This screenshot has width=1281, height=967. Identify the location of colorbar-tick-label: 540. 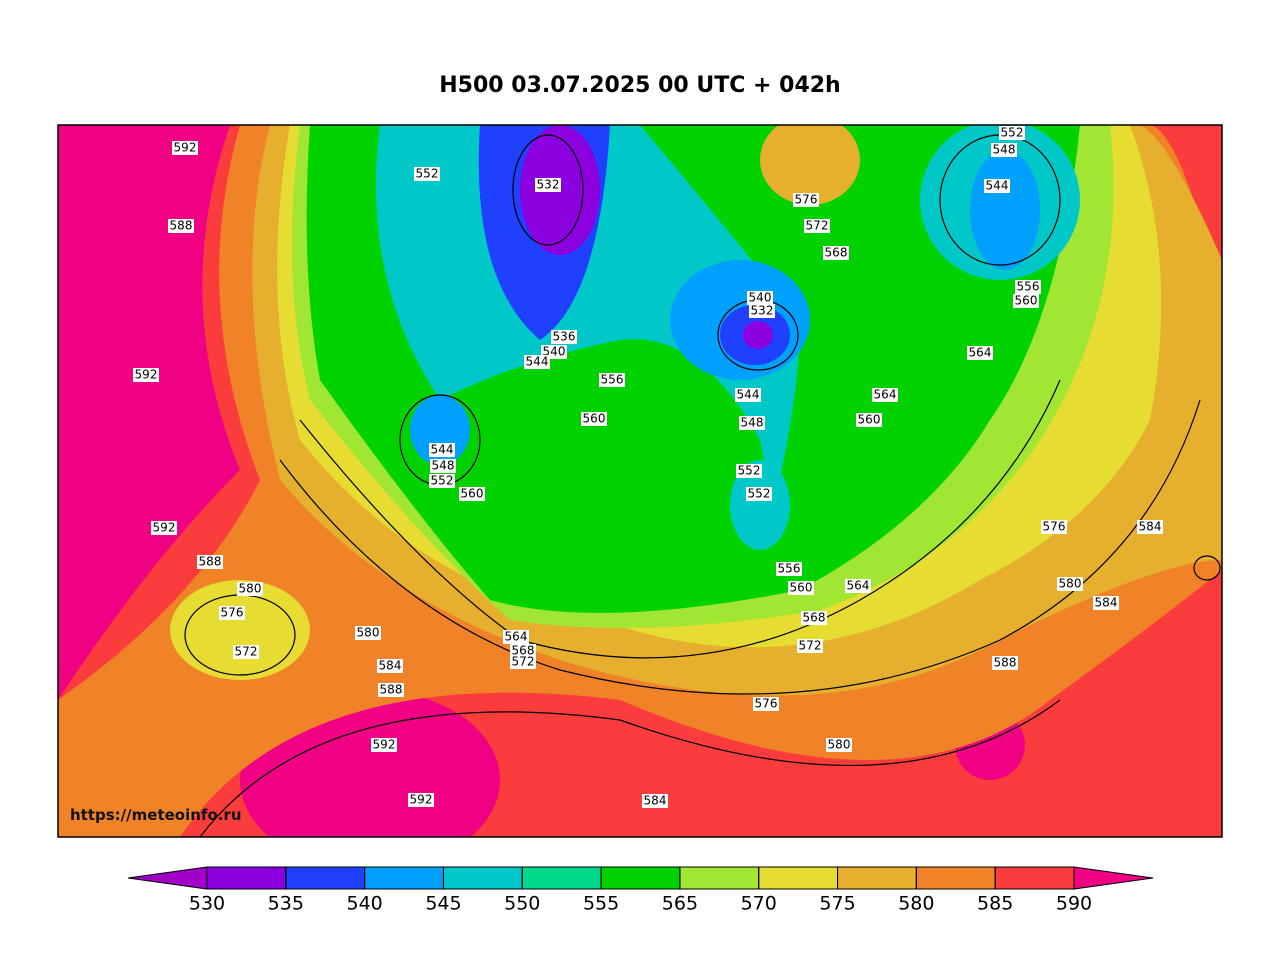
(365, 904).